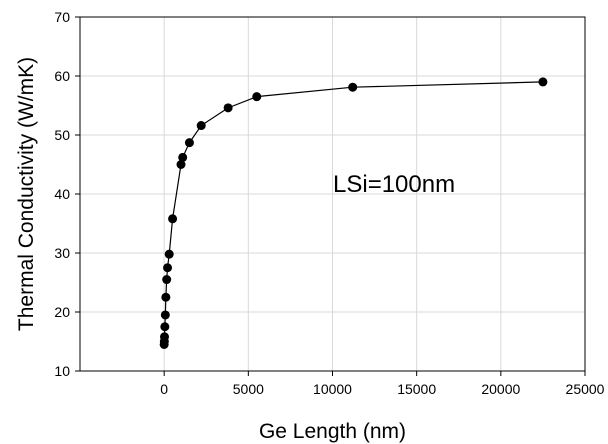  What do you see at coordinates (62, 135) in the screenshot?
I see `y-tick-label: 50` at bounding box center [62, 135].